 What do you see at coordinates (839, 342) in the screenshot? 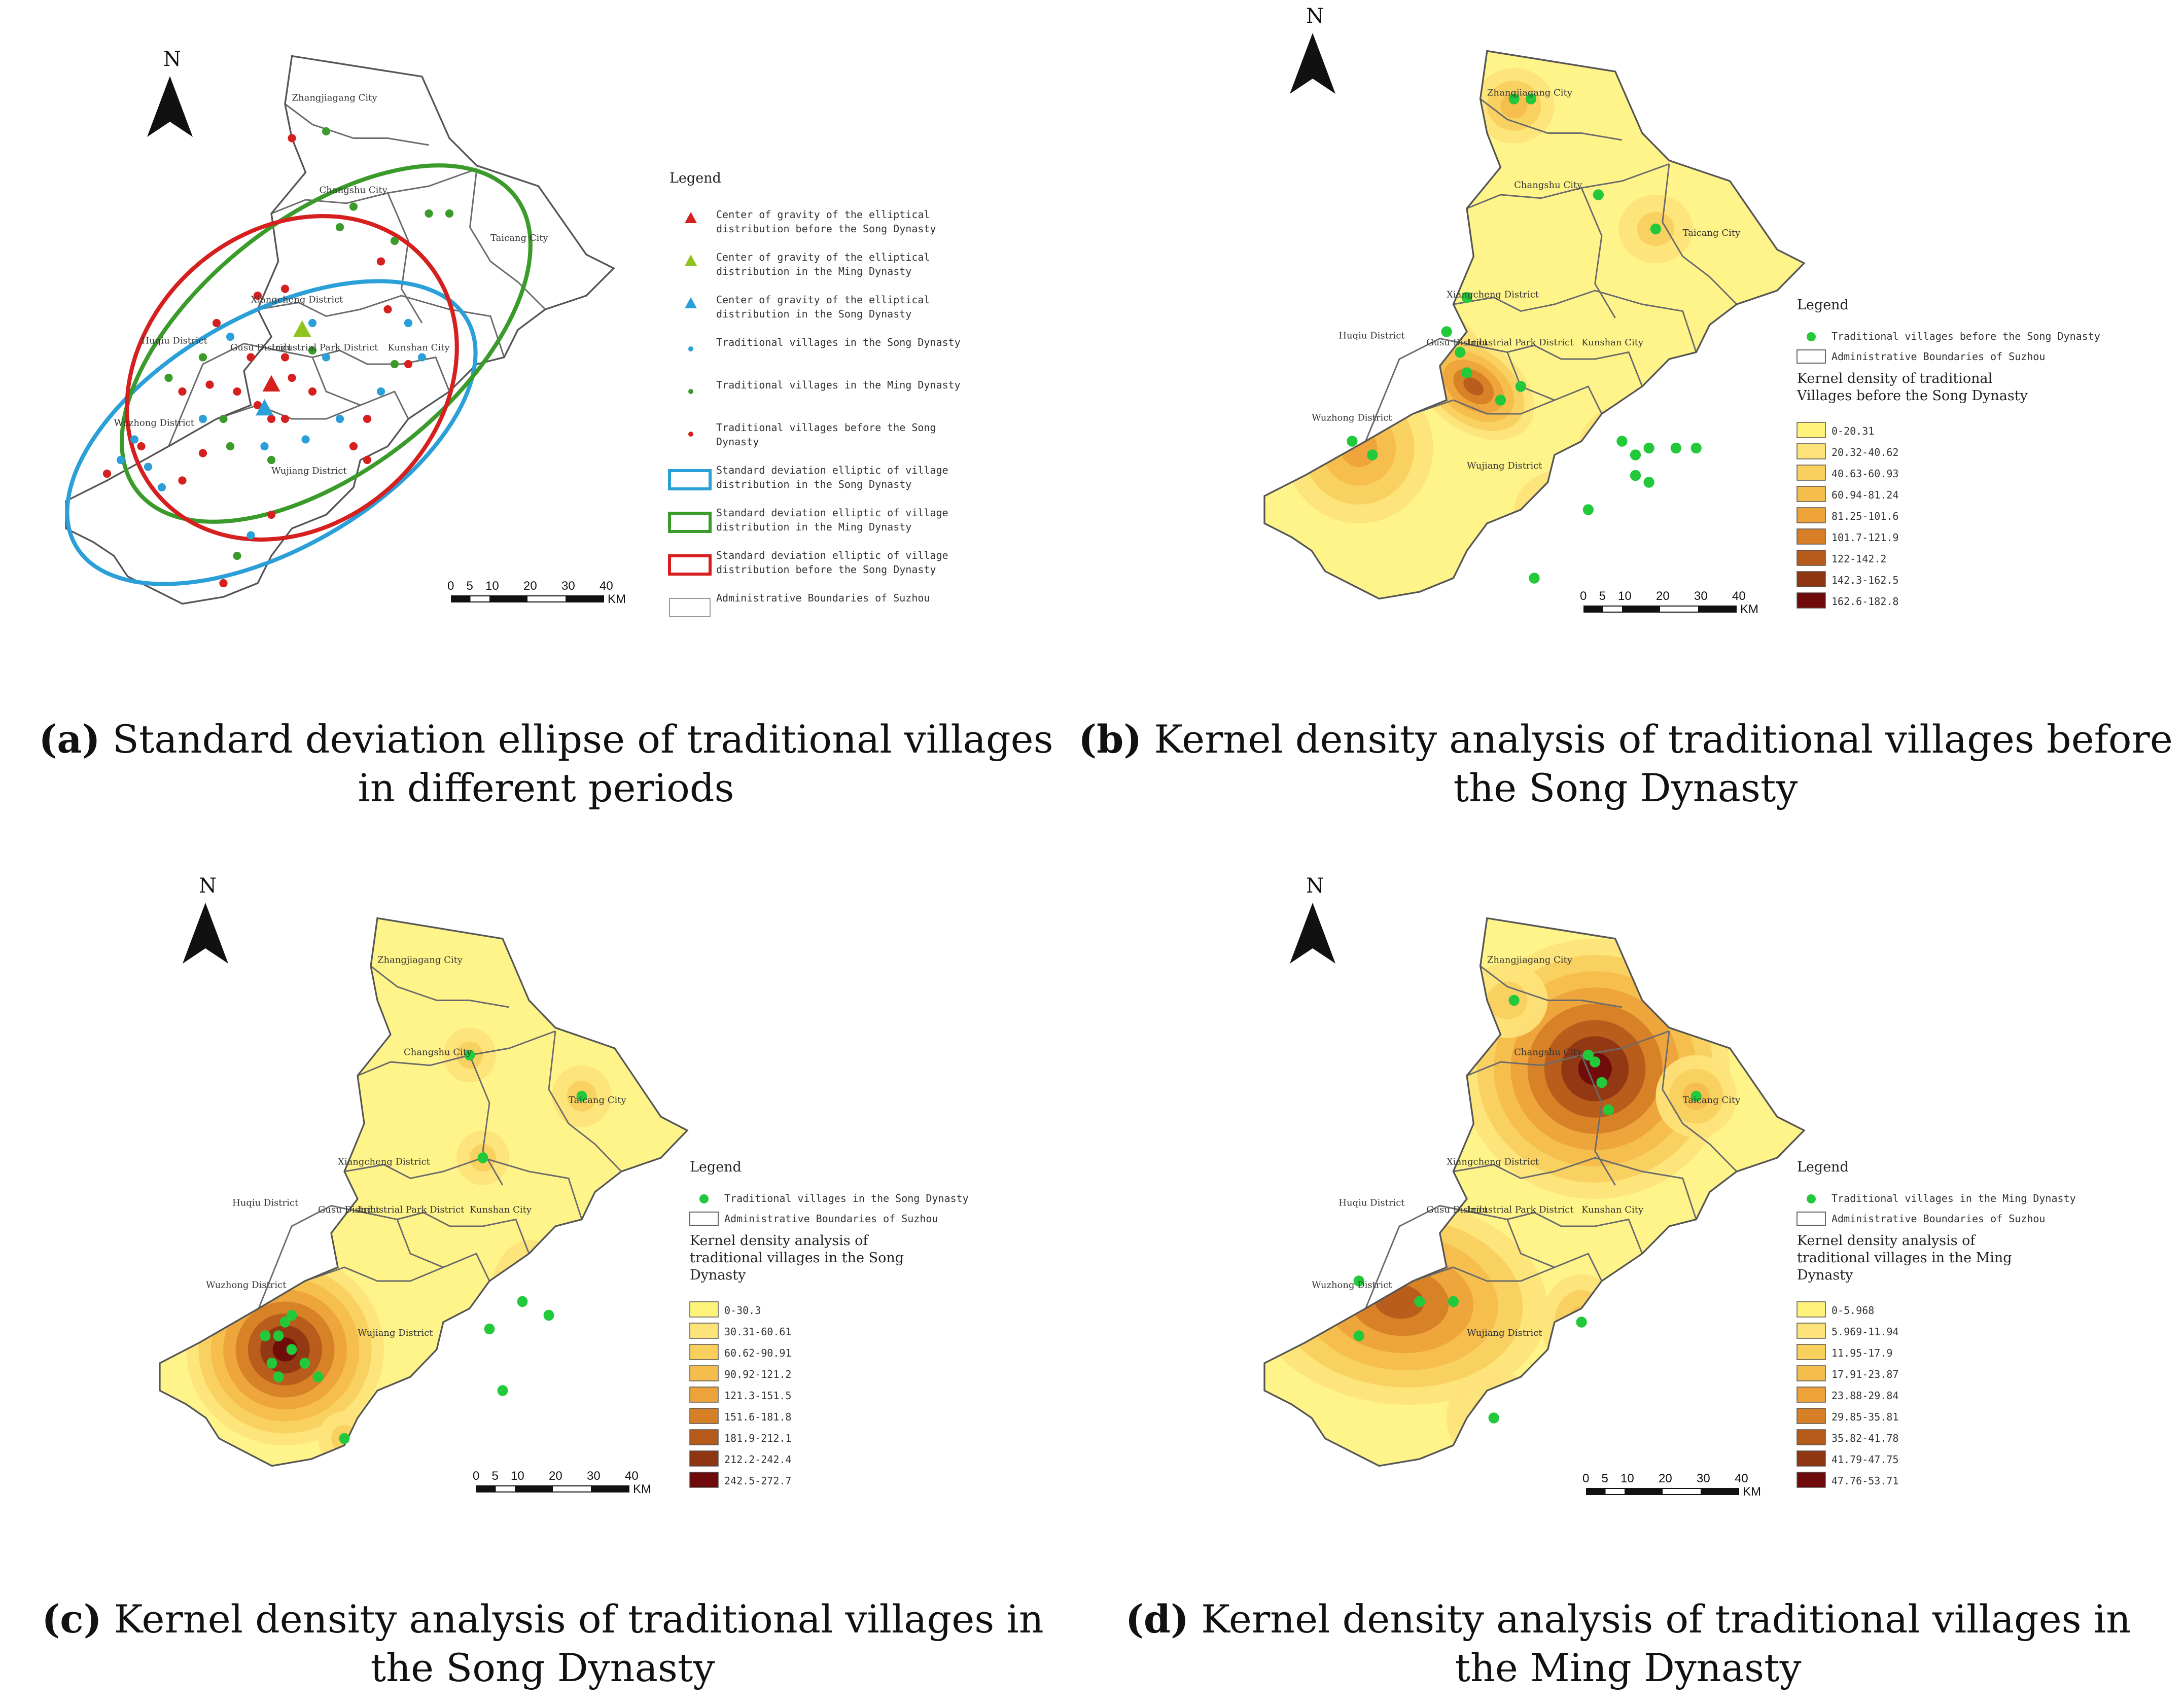
I see `legend-item-label: Traditional villages in the Song Dynasty` at bounding box center [839, 342].